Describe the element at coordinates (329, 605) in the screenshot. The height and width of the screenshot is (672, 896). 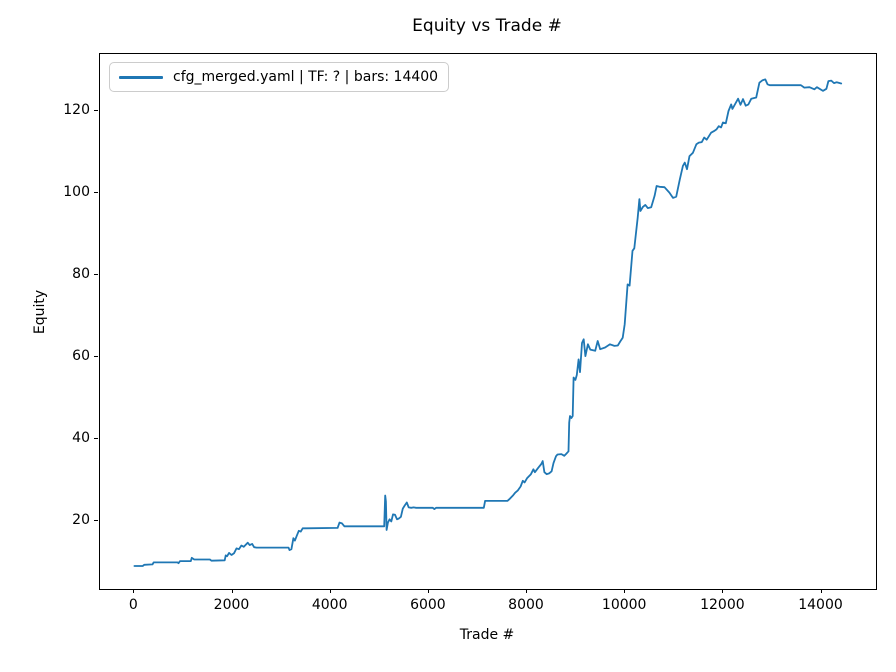
I see `x-tick-label: 4000` at that location.